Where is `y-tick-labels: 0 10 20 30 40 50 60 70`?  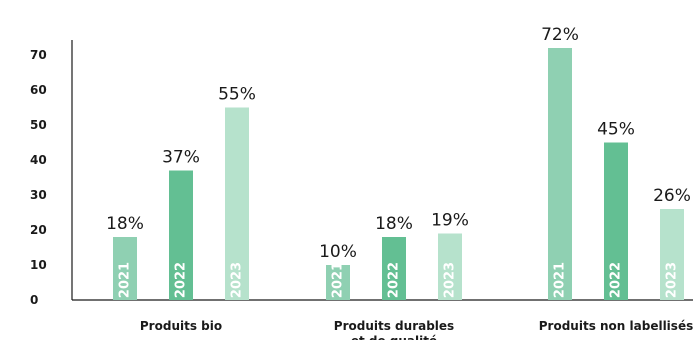
y-tick-labels: 0 10 20 30 40 50 60 70 is located at coordinates (38, 177).